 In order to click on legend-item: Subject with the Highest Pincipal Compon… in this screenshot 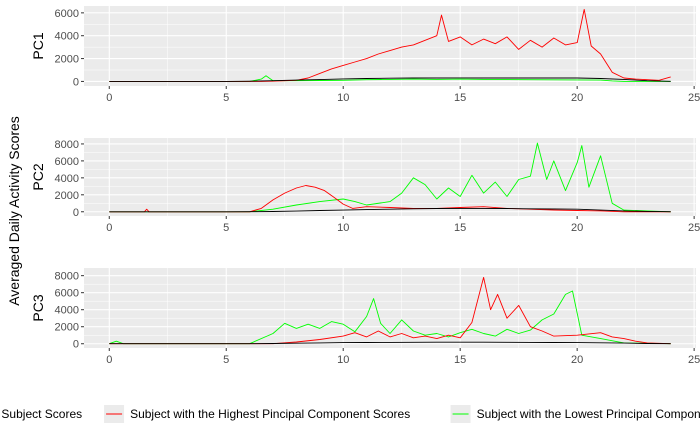, I will do `click(257, 414)`.